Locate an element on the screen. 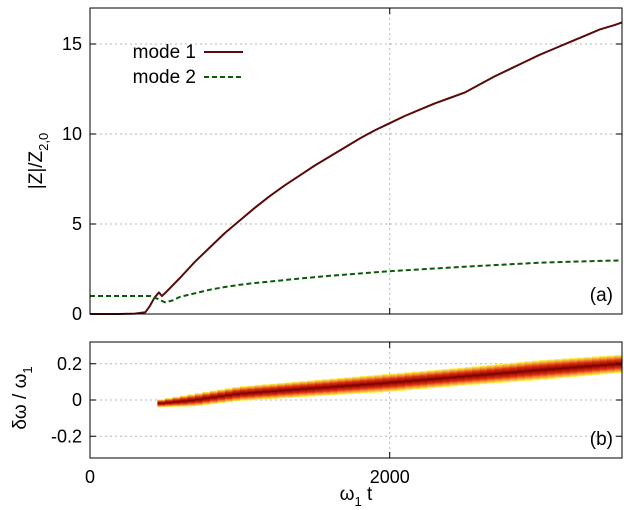 Image resolution: width=624 pixels, height=510 pixels. panel-b-label: (b) is located at coordinates (601, 439).